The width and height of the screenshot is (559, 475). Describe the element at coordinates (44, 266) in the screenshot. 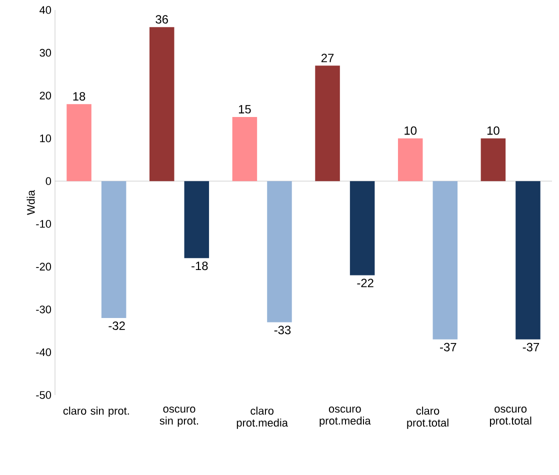

I see `y-tick-label: -20` at that location.